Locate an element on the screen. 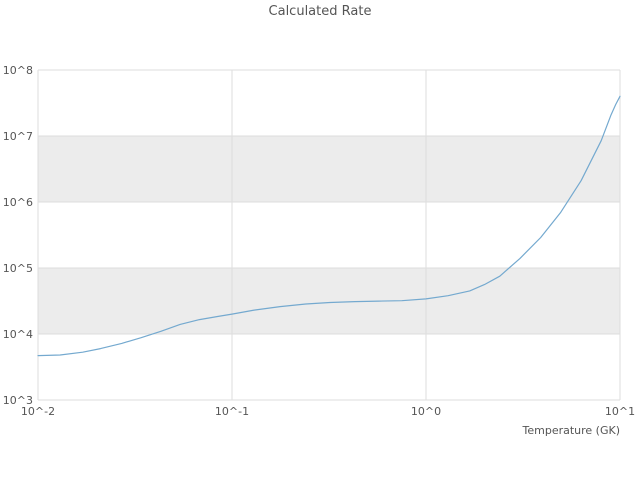 Image resolution: width=640 pixels, height=480 pixels. x-axis-label: Temperature (GK) is located at coordinates (571, 430).